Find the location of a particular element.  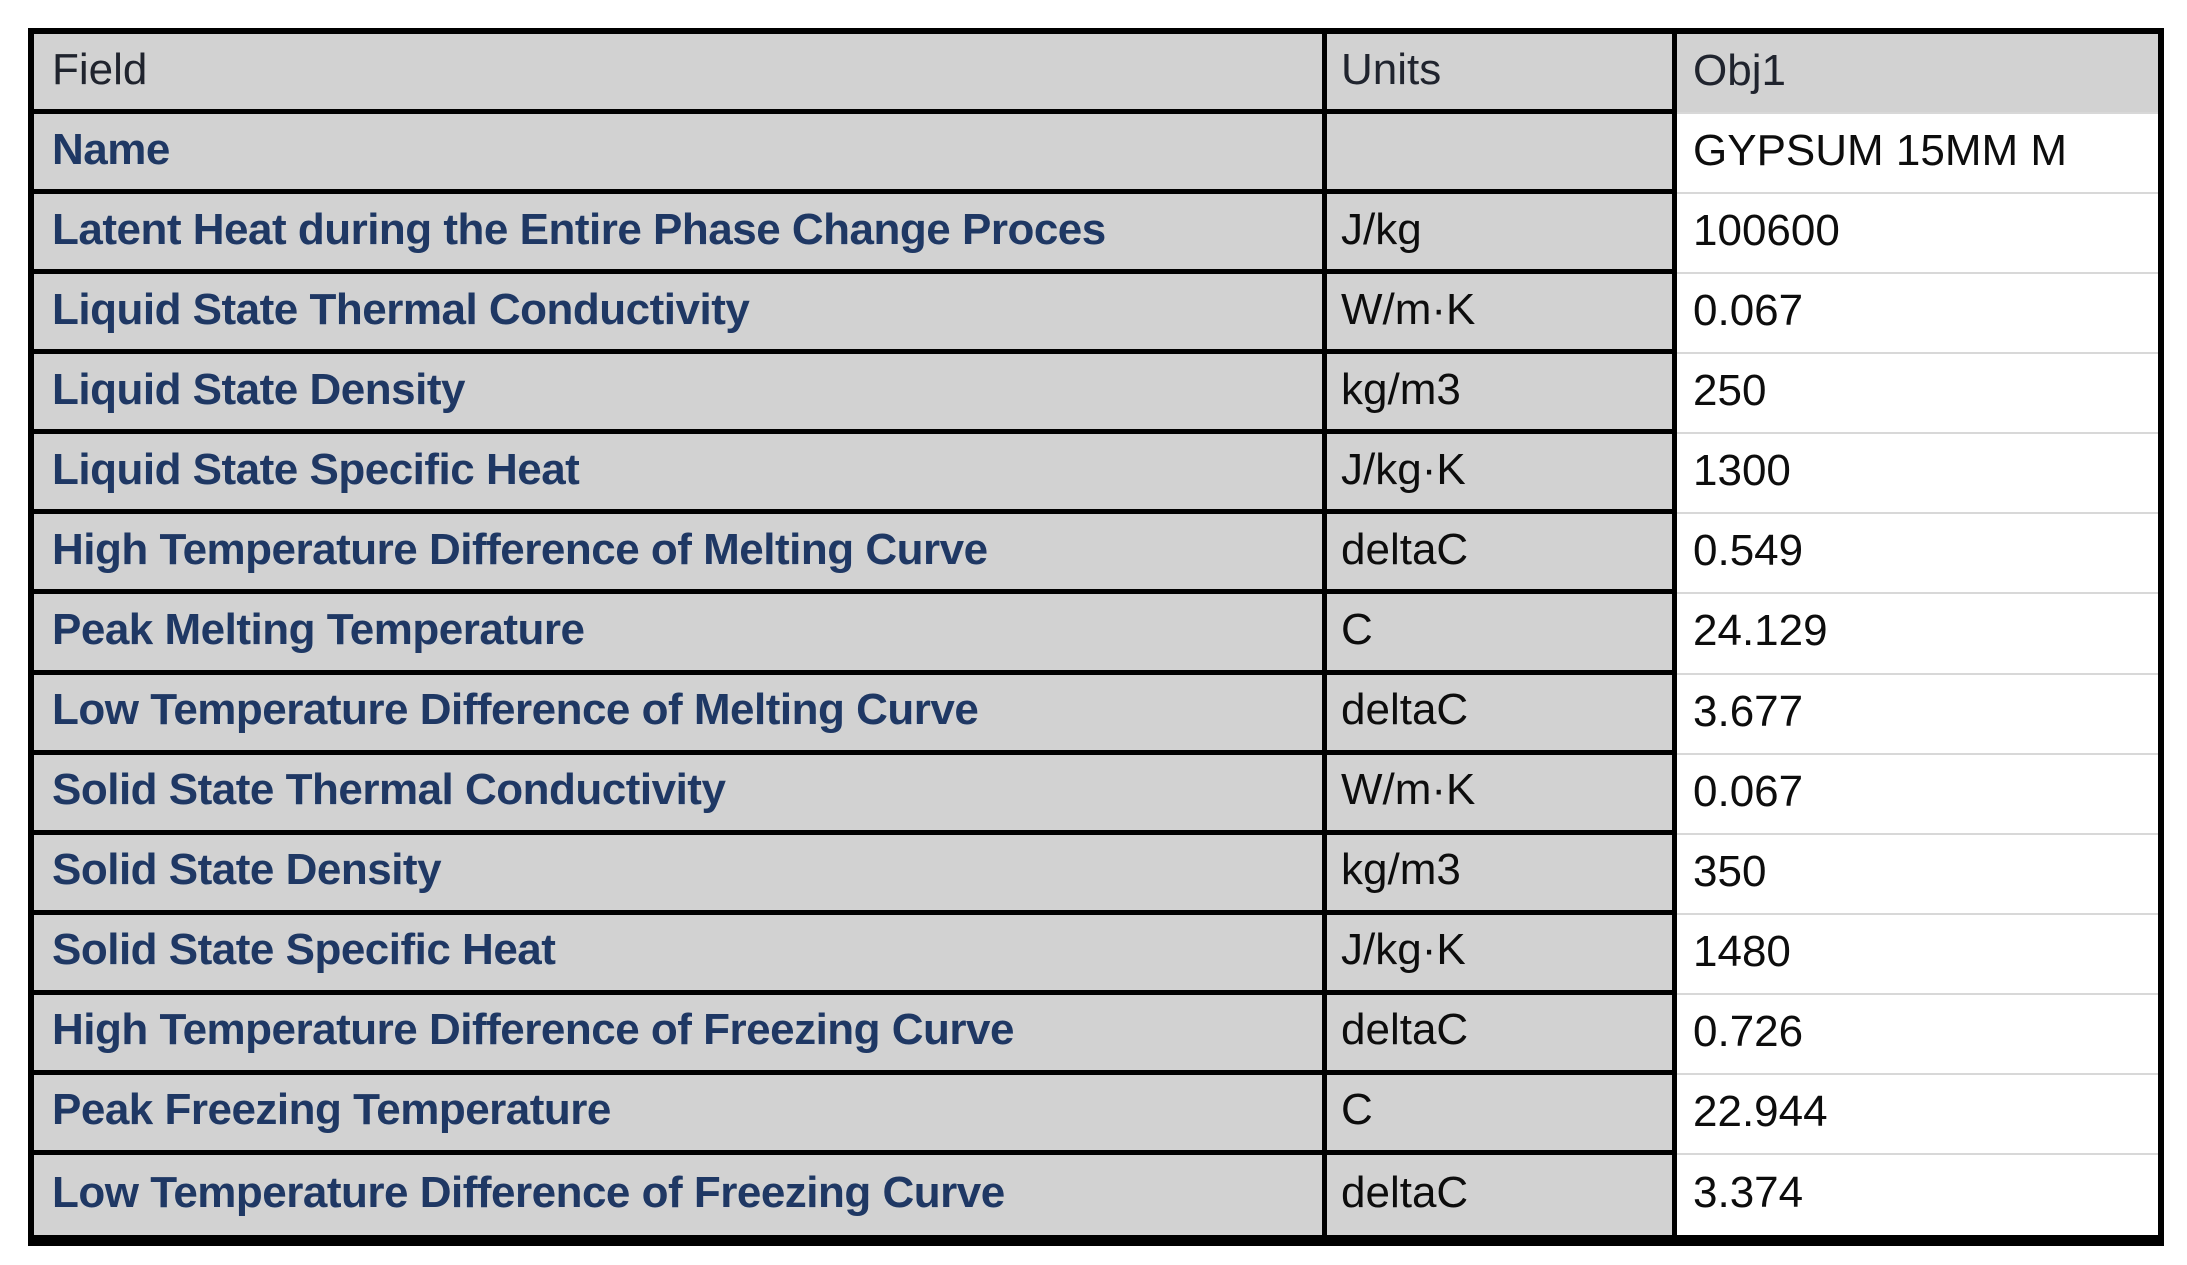

column-header-field: Field is located at coordinates (680, 74).